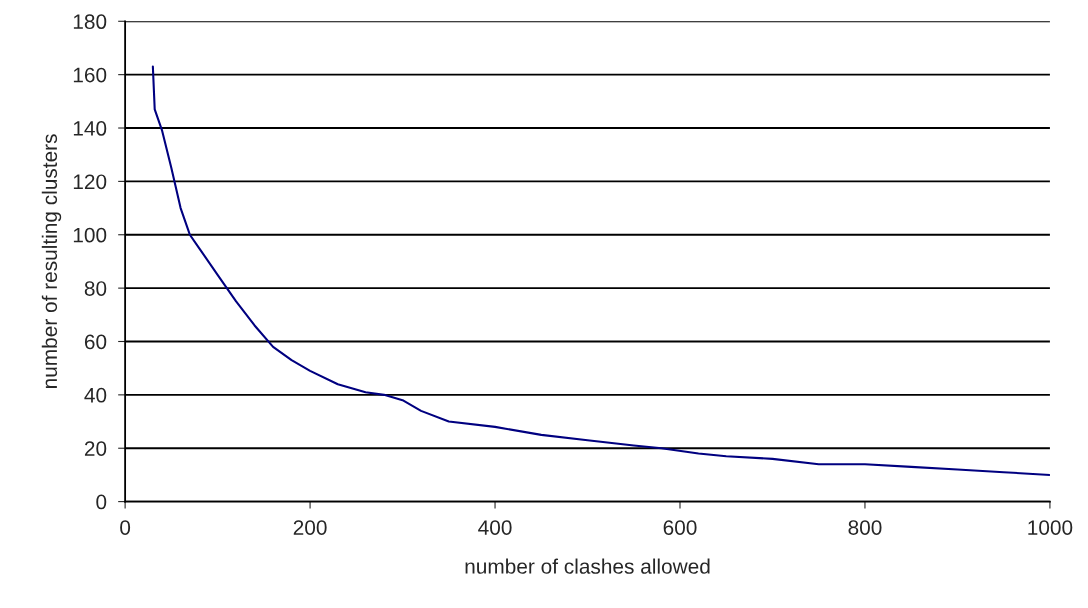 The height and width of the screenshot is (608, 1088). Describe the element at coordinates (95, 342) in the screenshot. I see `y-tick-label: 60` at that location.